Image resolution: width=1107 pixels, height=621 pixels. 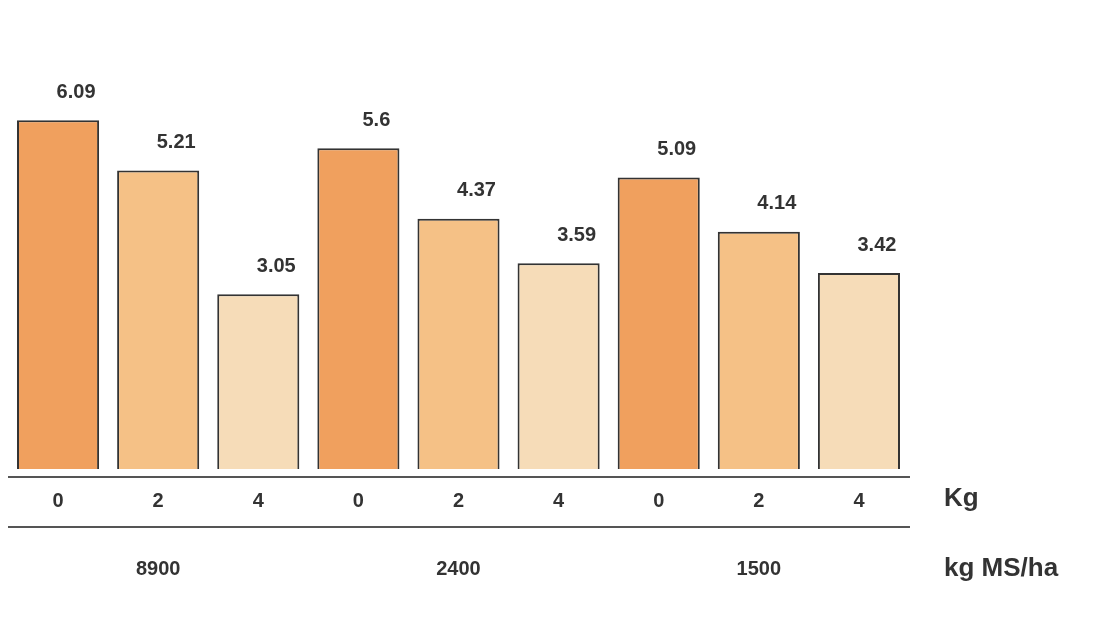 What do you see at coordinates (777, 202) in the screenshot?
I see `data-label: 4.14` at bounding box center [777, 202].